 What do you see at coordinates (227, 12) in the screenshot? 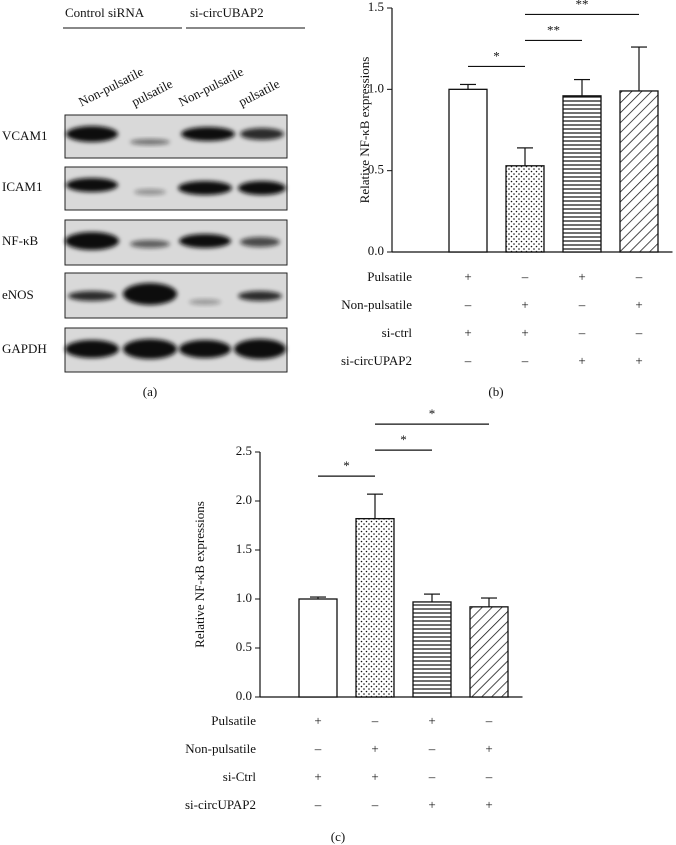
I see `group-label: si-circUBAP2` at bounding box center [227, 12].